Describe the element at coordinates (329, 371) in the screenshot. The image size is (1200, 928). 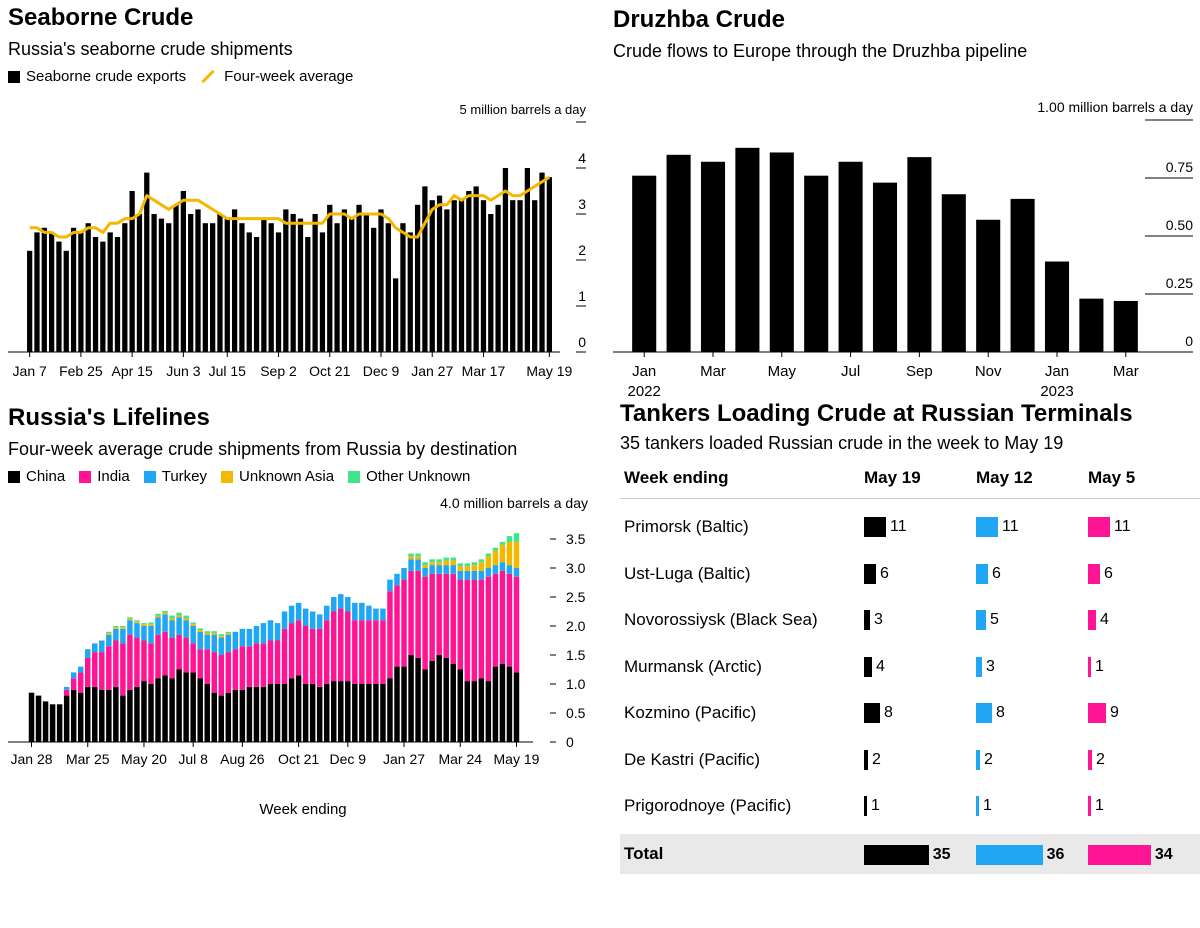
I see `x-tick-label: Oct 21` at that location.